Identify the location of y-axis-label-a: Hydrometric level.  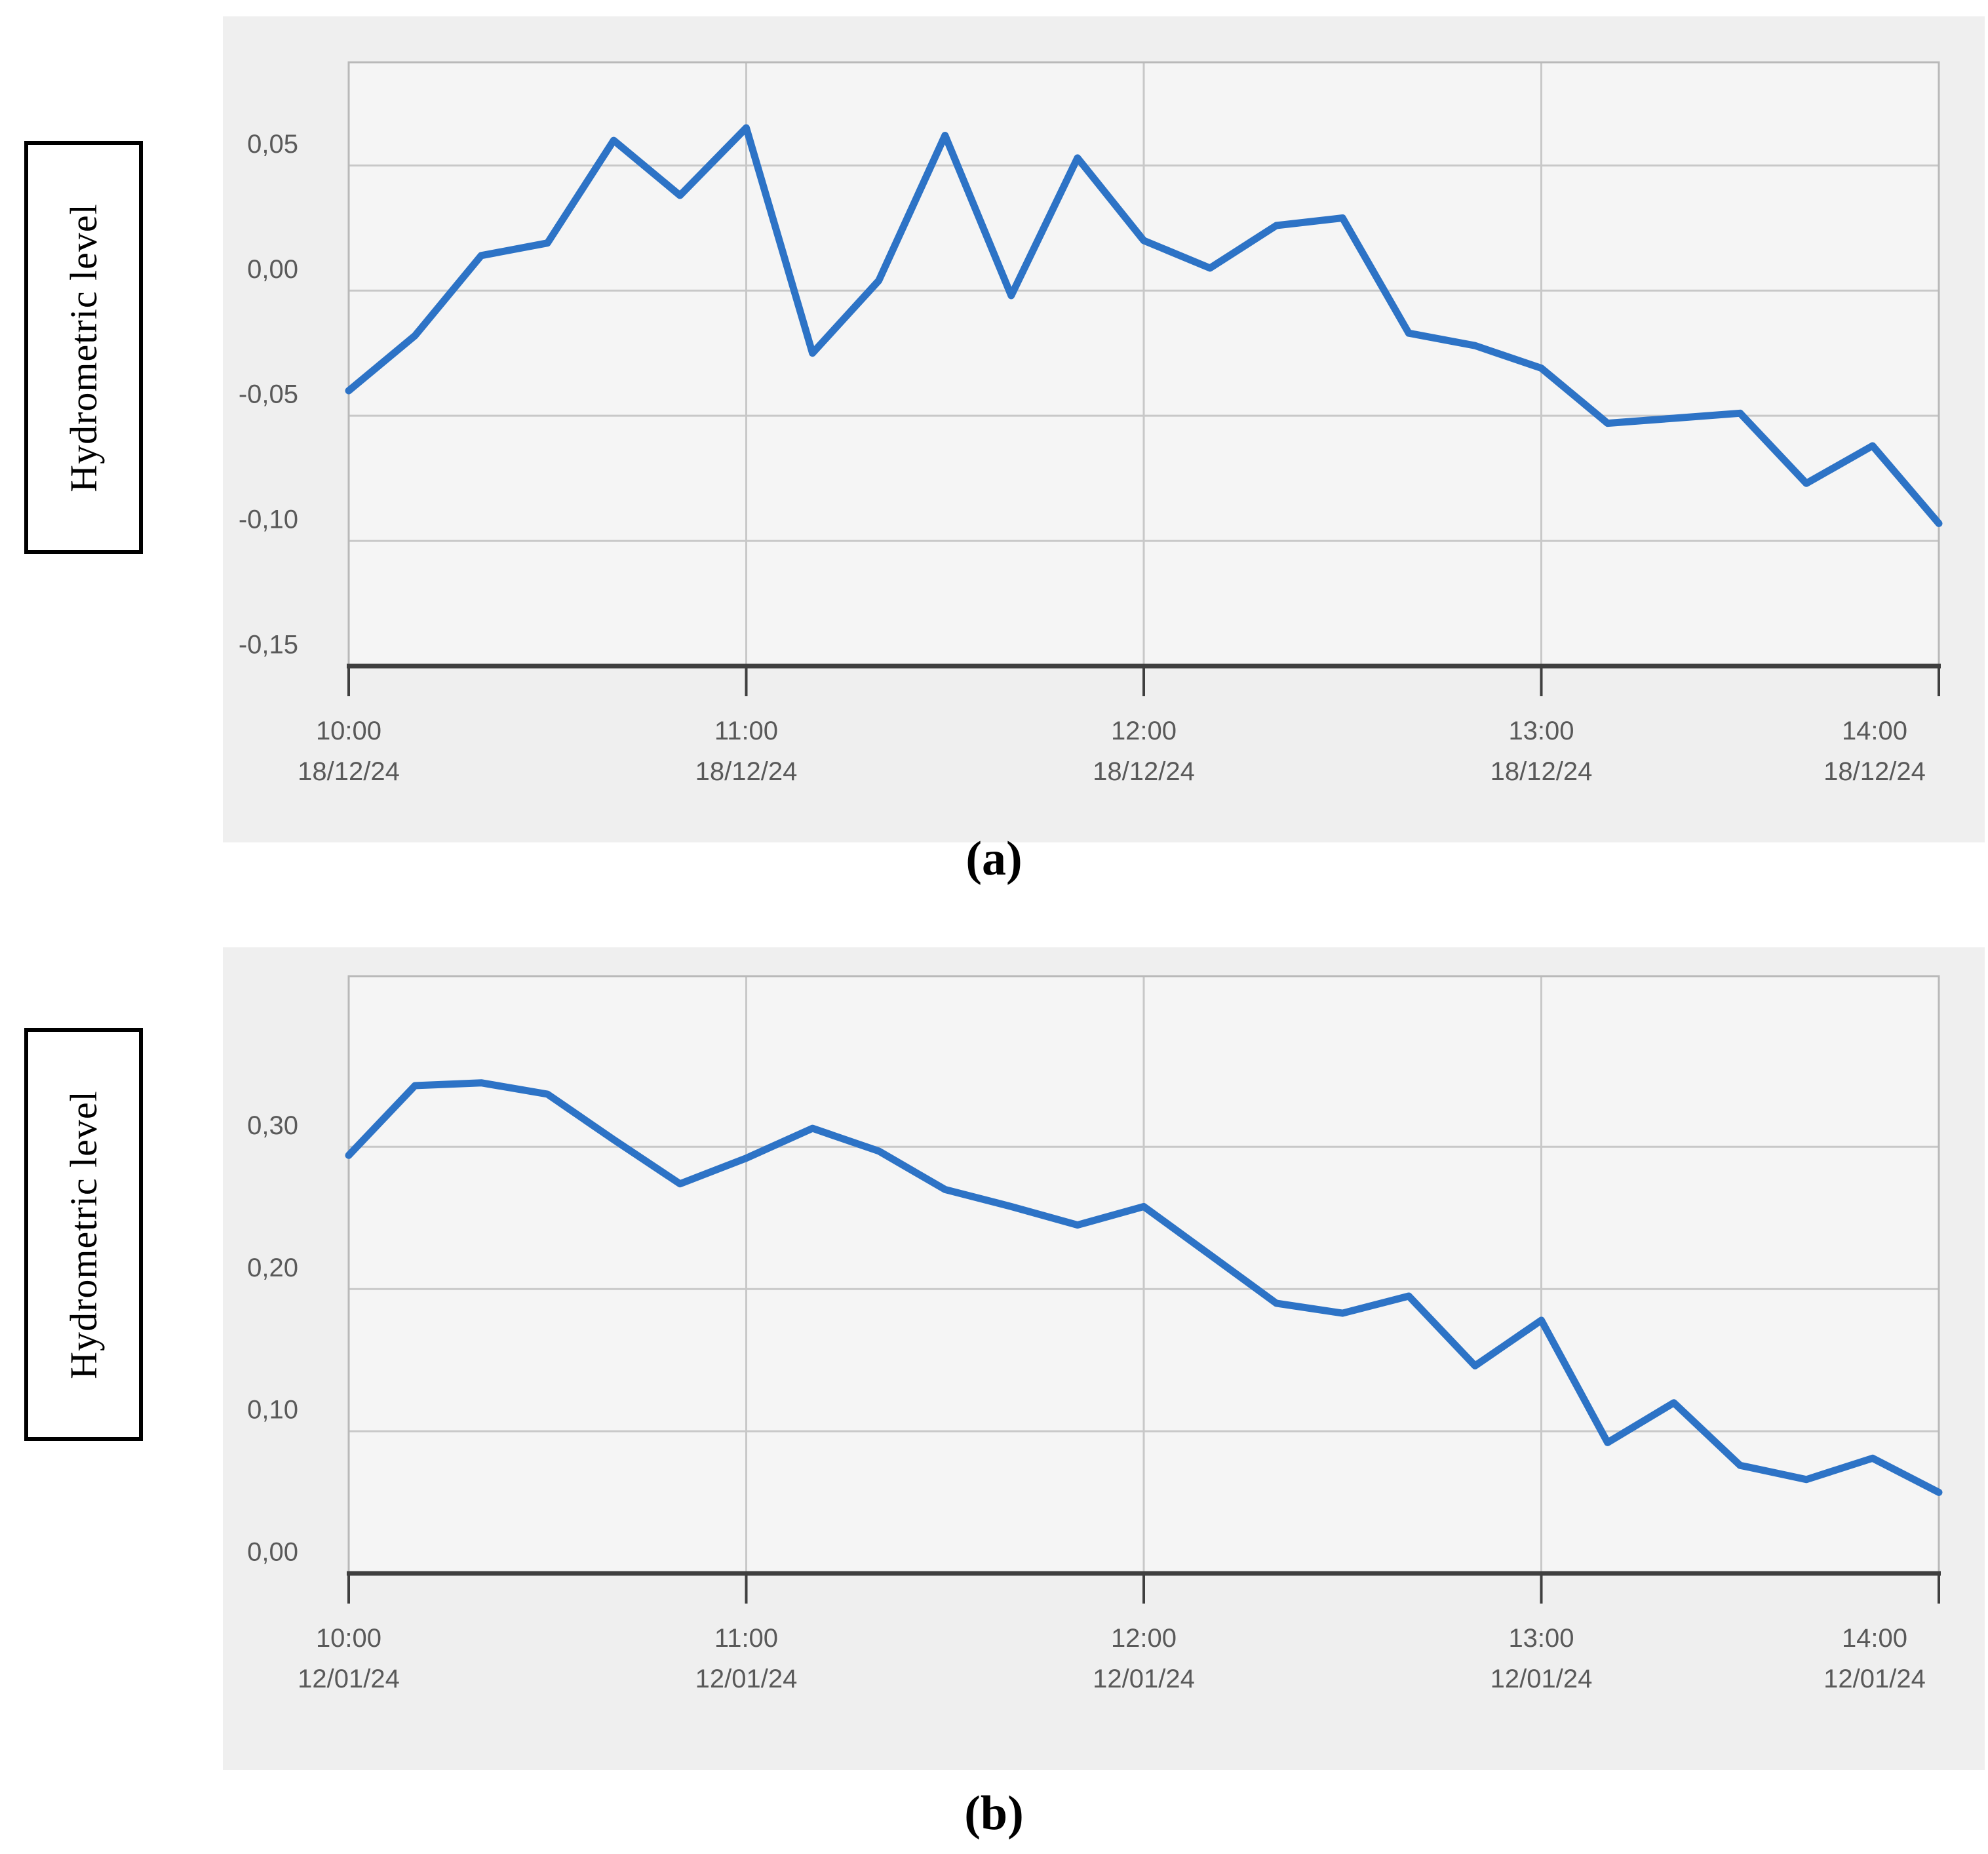
(83, 348).